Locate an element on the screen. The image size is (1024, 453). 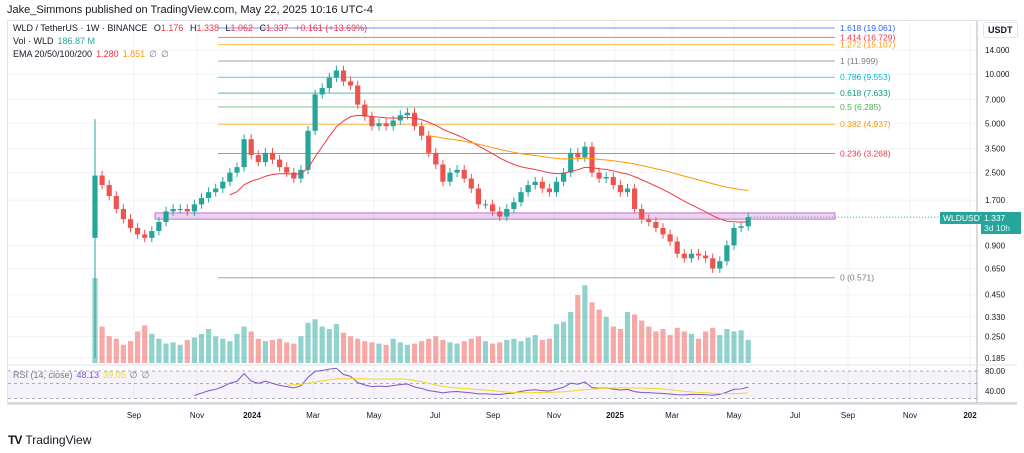
fib-level-label: 0.382 (4.937) is located at coordinates (865, 124).